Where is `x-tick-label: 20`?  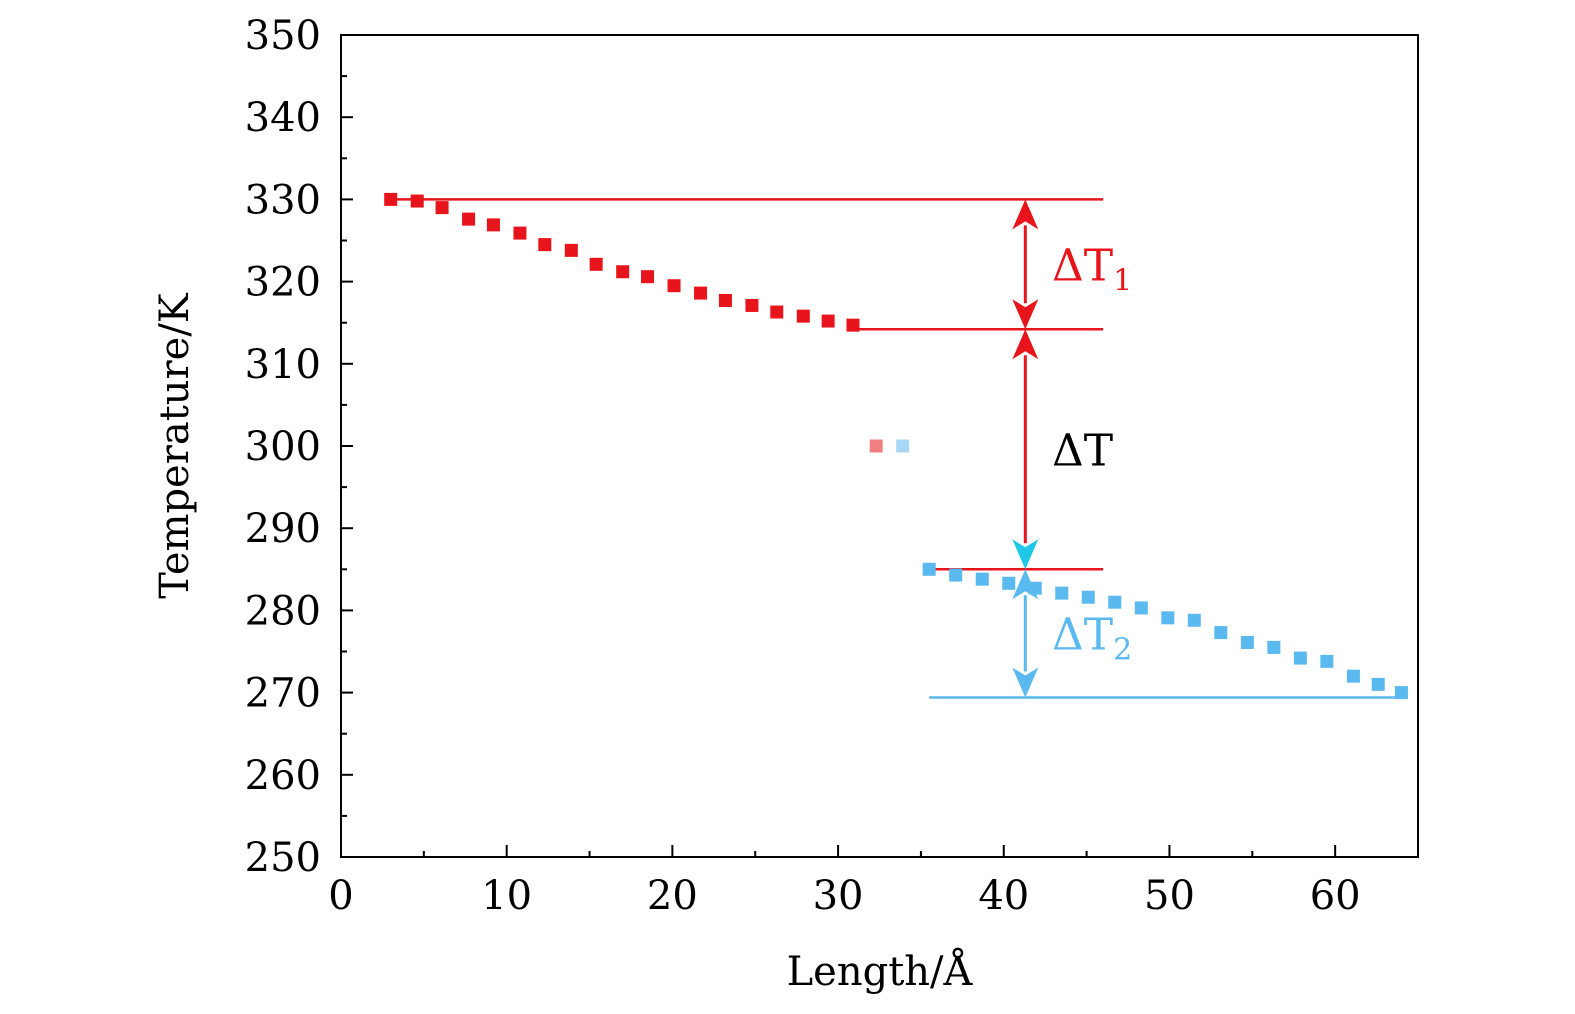
x-tick-label: 20 is located at coordinates (672, 896).